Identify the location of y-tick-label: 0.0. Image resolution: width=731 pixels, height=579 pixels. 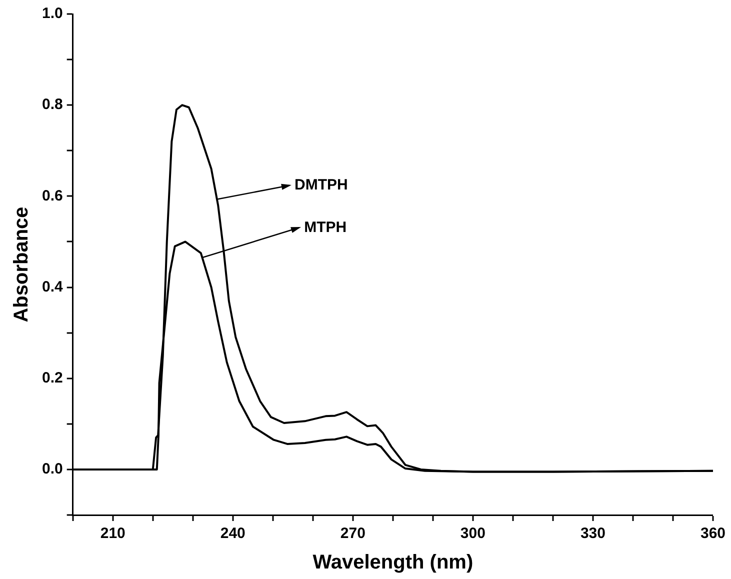
(52, 469).